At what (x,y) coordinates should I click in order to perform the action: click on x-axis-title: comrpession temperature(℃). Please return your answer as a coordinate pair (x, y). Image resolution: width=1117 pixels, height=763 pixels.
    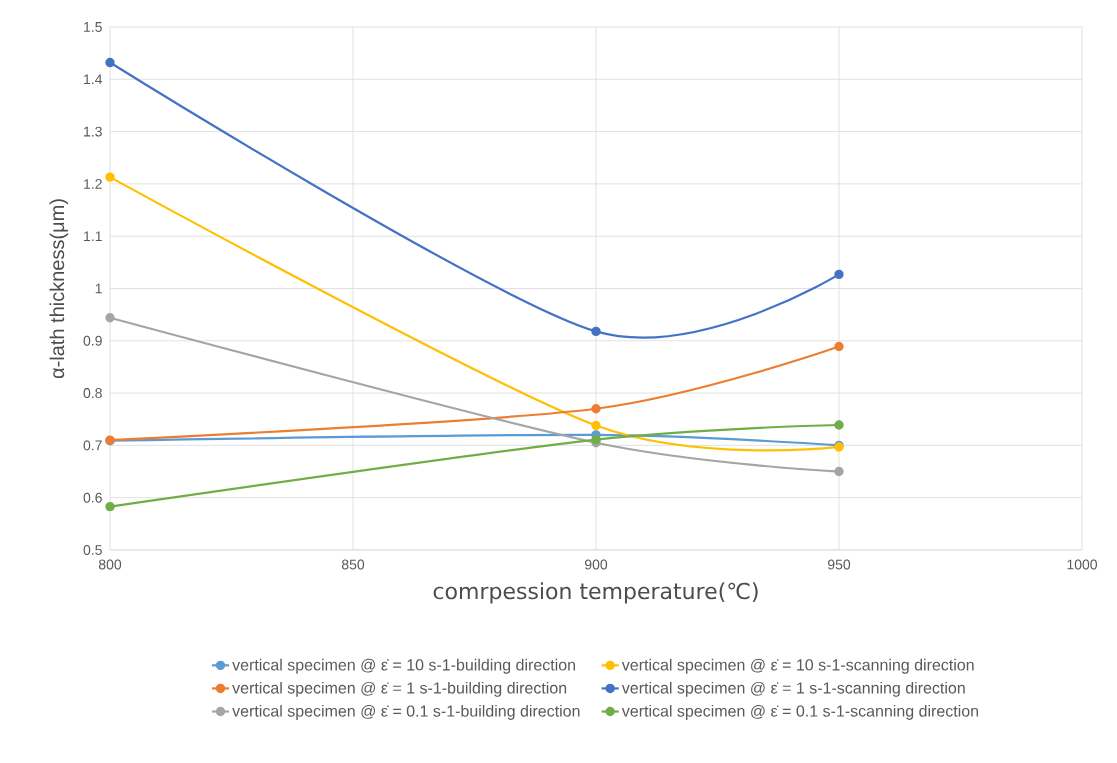
    Looking at the image, I should click on (595, 593).